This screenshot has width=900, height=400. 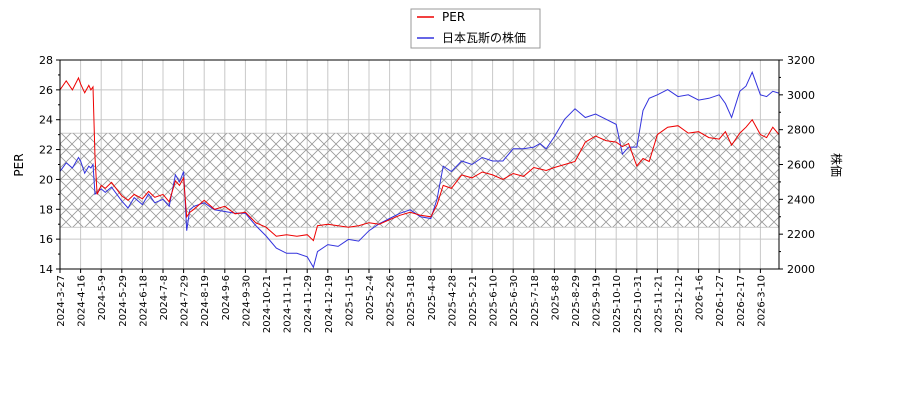 What do you see at coordinates (555, 297) in the screenshot?
I see `x-tick-label: 2025-8-8` at bounding box center [555, 297].